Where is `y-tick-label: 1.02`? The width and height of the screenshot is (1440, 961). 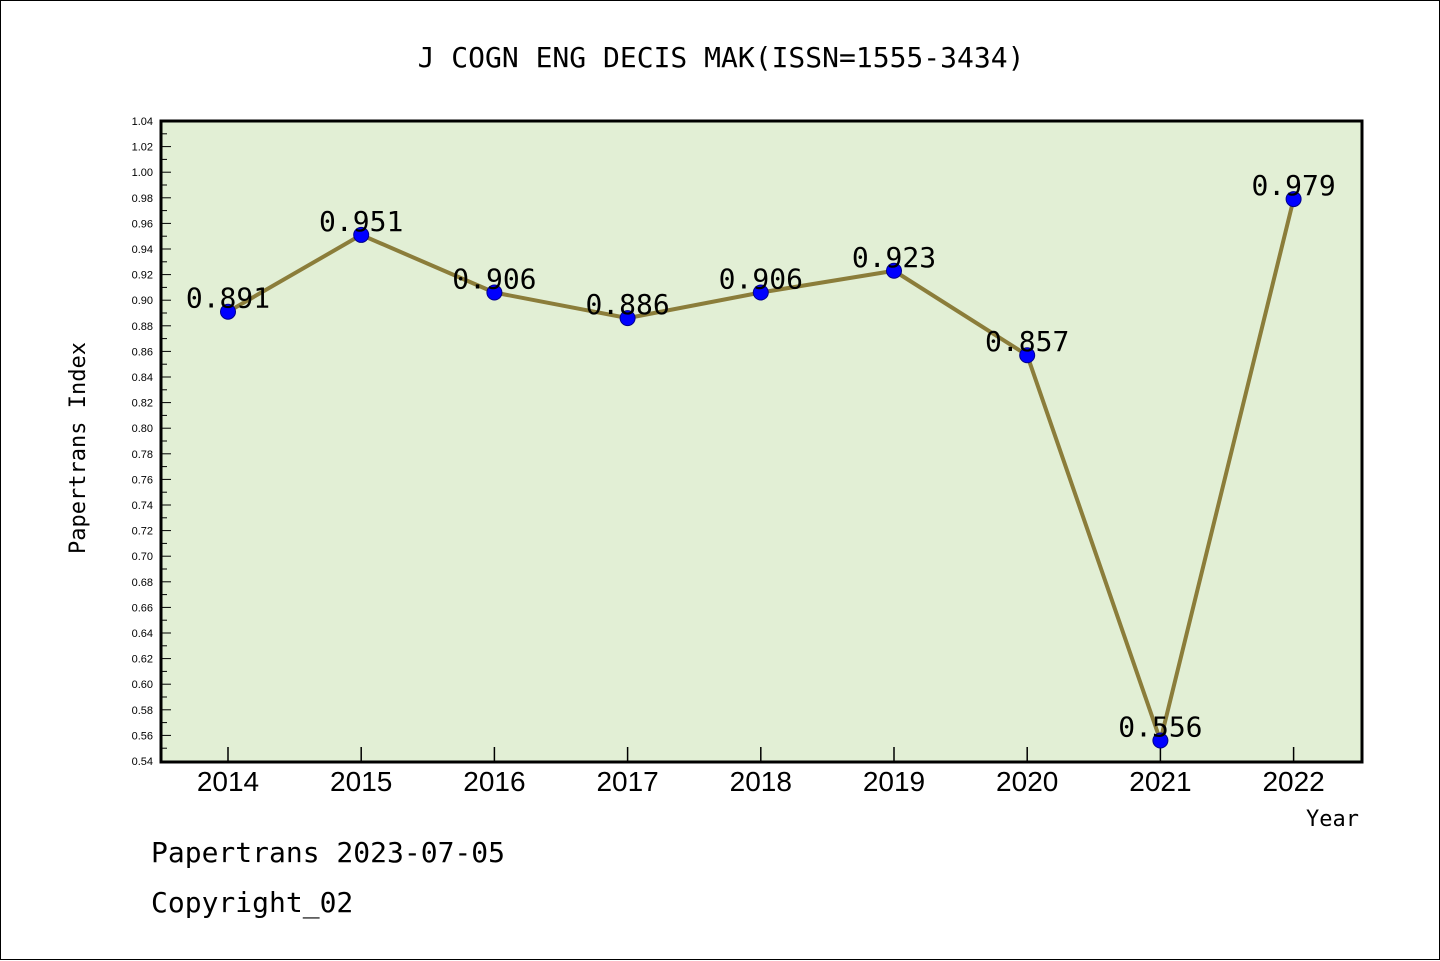 y-tick-label: 1.02 is located at coordinates (142, 148).